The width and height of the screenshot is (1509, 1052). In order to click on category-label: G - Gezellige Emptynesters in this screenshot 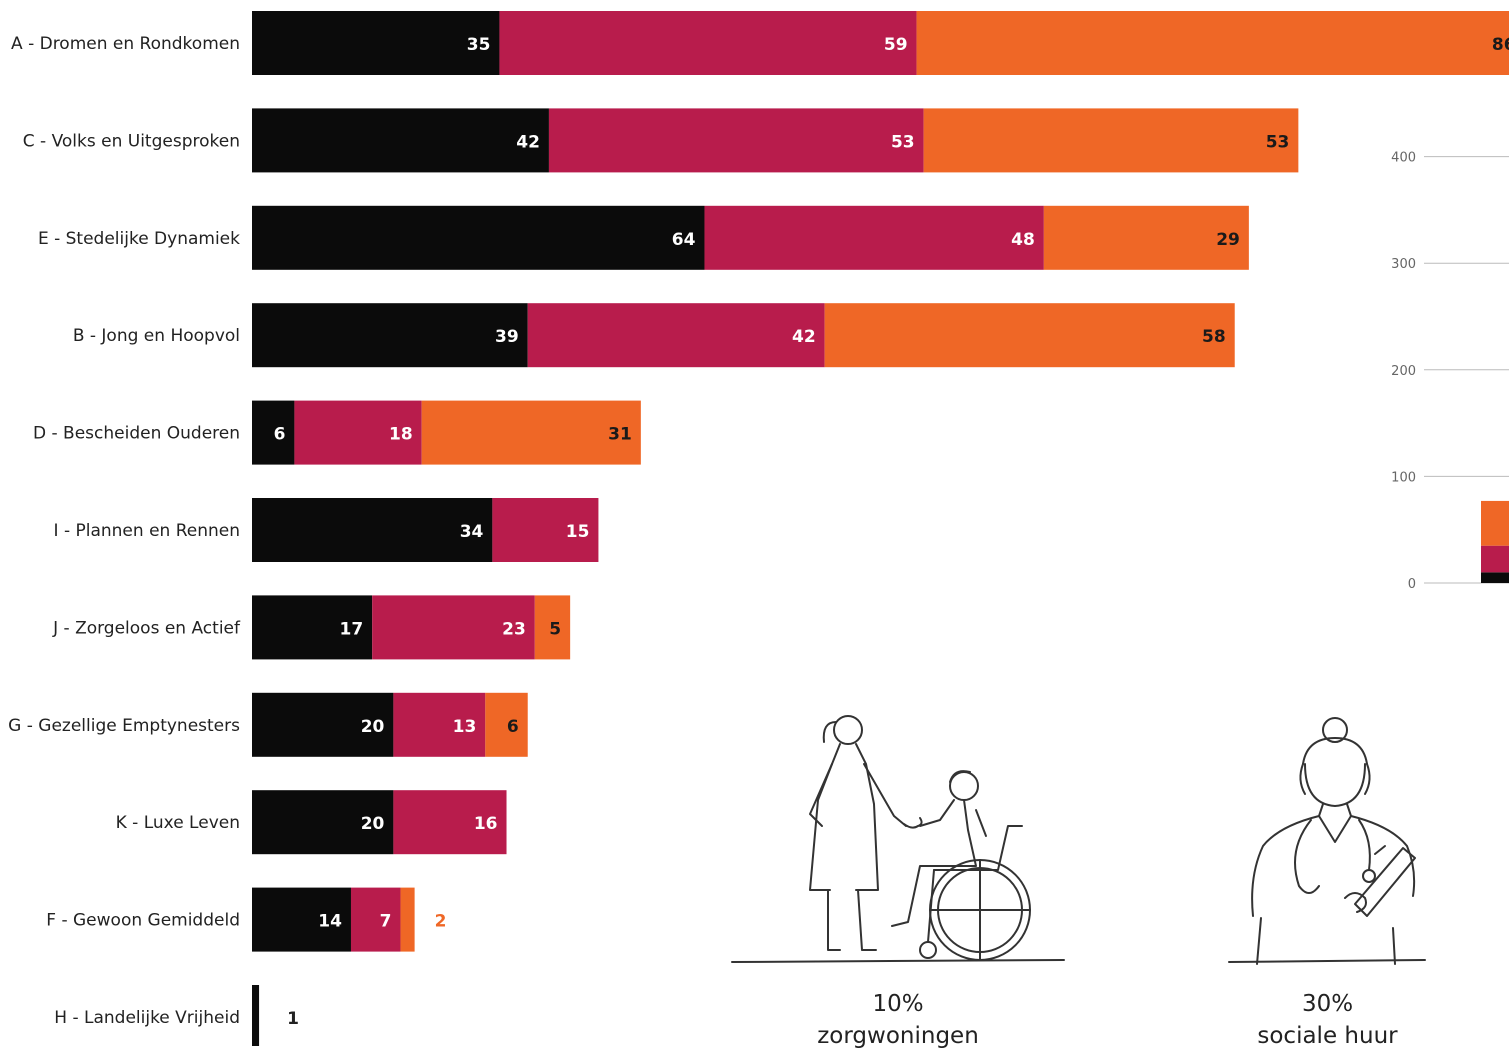, I will do `click(124, 726)`.